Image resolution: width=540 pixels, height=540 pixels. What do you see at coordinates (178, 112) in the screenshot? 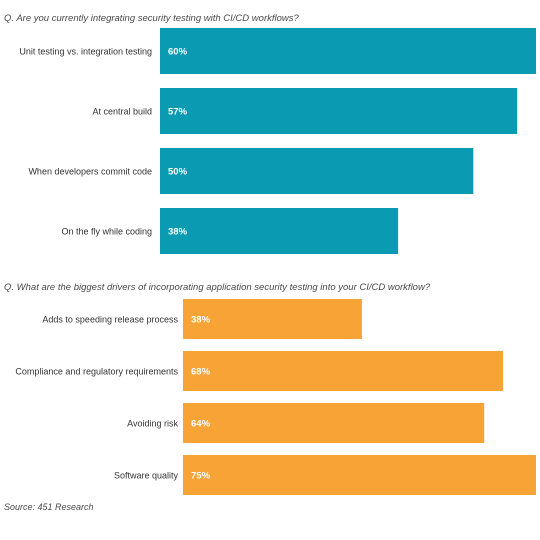
I see `value-label: 57%` at bounding box center [178, 112].